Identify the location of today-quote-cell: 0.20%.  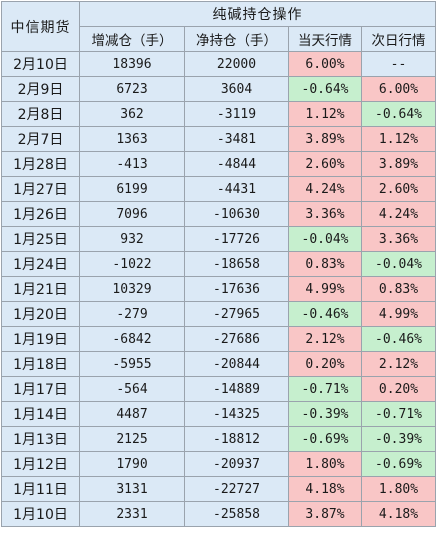
(325, 364).